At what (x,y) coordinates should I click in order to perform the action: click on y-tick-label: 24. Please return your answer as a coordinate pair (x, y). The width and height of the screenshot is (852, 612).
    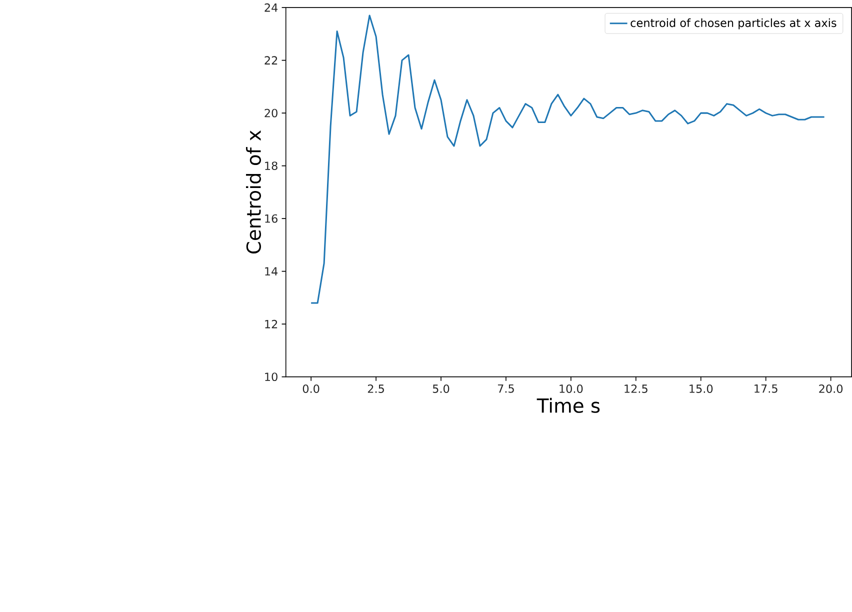
    Looking at the image, I should click on (271, 8).